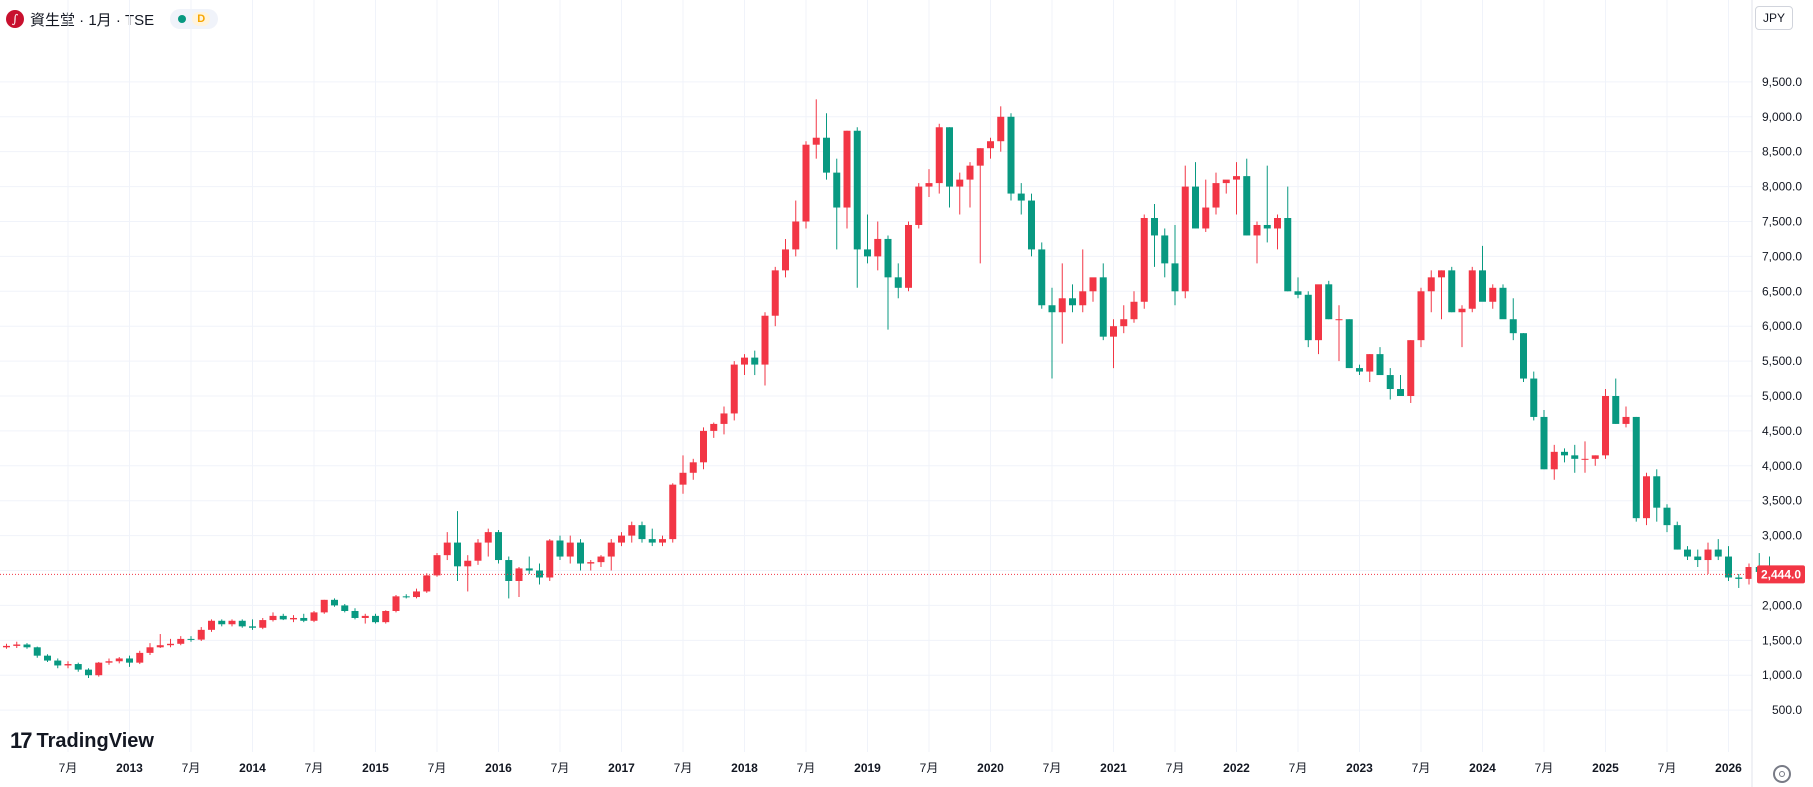 This screenshot has width=1813, height=787. What do you see at coordinates (194, 19) in the screenshot?
I see `market-status: D` at bounding box center [194, 19].